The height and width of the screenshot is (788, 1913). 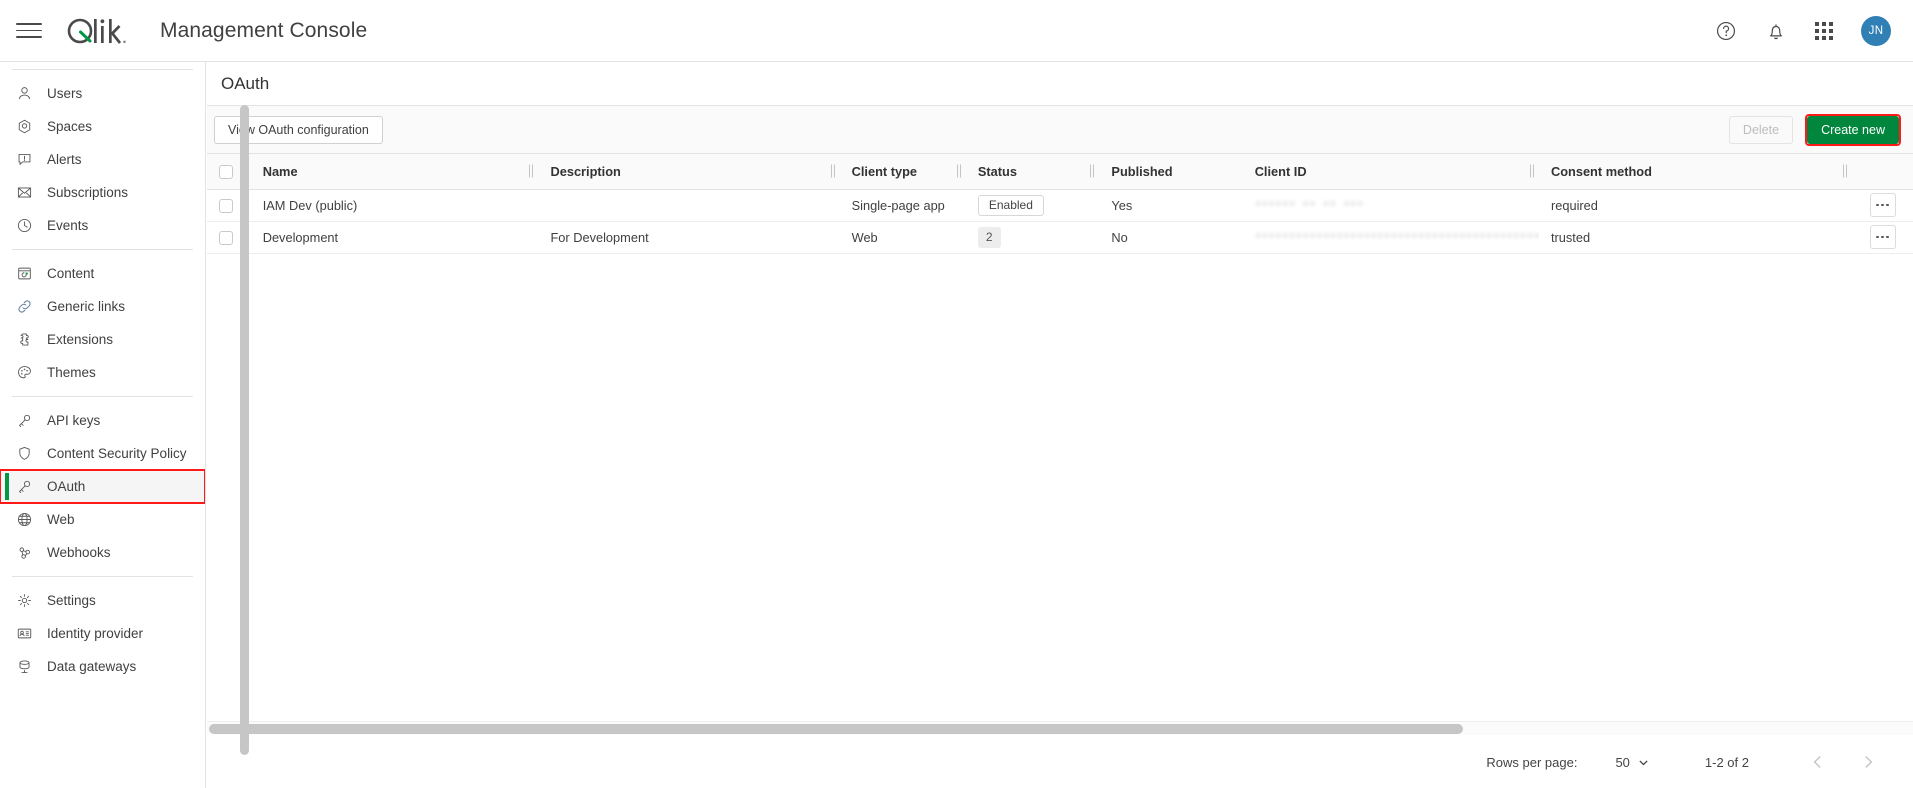 What do you see at coordinates (102, 225) in the screenshot?
I see `sidebar-item-events: Events` at bounding box center [102, 225].